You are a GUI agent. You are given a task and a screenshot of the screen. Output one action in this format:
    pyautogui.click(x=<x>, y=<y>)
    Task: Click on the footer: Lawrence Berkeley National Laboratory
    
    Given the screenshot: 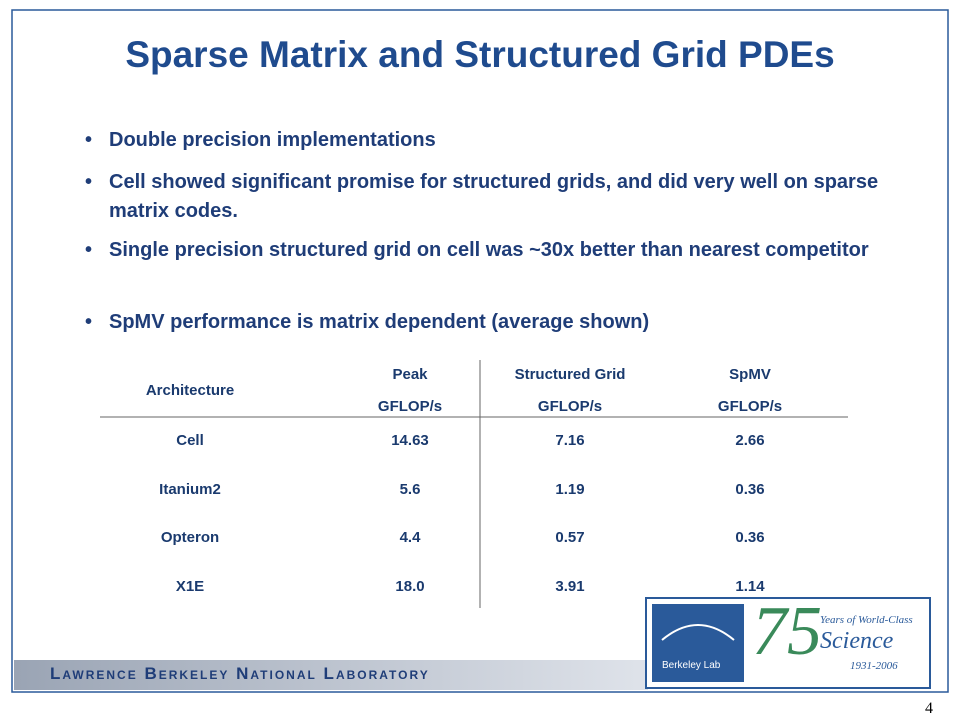 What is the action you would take?
    pyautogui.click(x=240, y=673)
    